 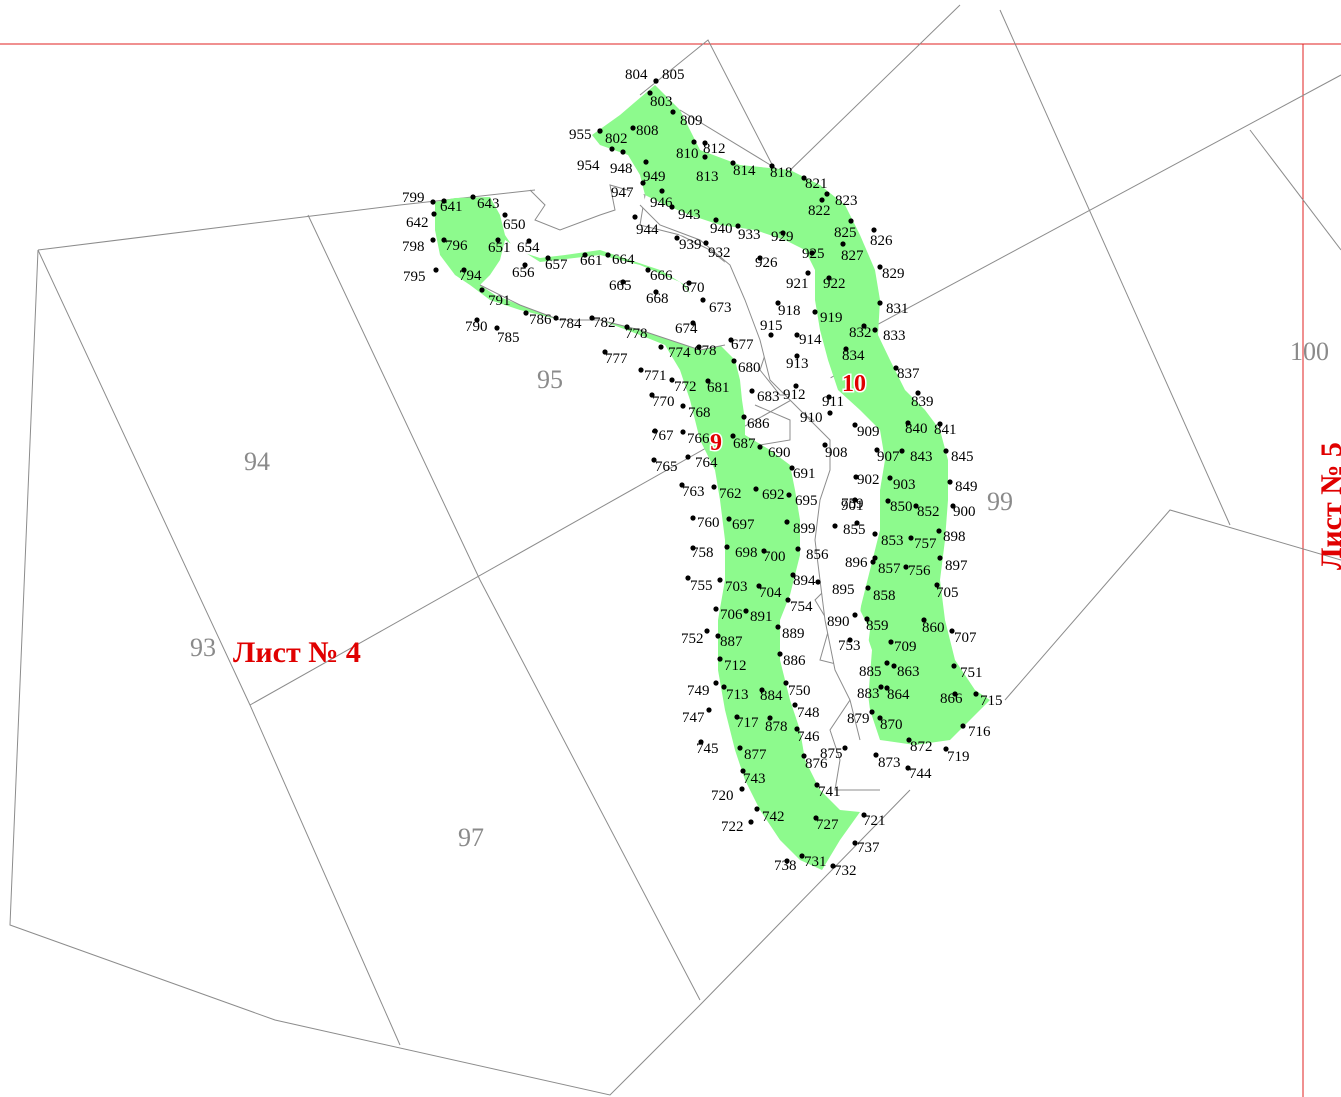 What do you see at coordinates (707, 749) in the screenshot?
I see `boundary-point-label: 745` at bounding box center [707, 749].